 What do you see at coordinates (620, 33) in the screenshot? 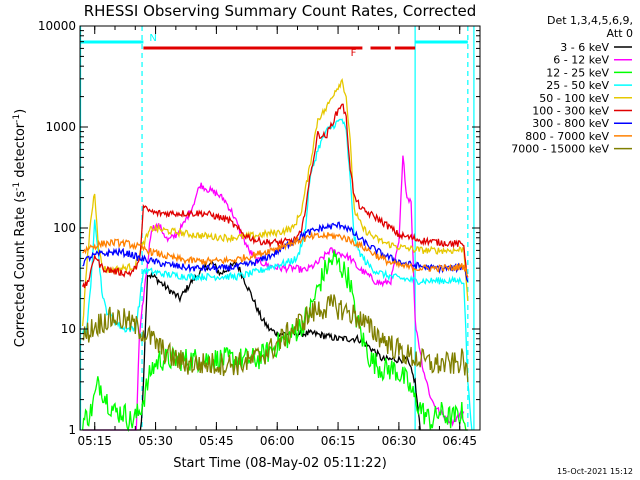
I see `legend-subtitle: Att 0` at bounding box center [620, 33].